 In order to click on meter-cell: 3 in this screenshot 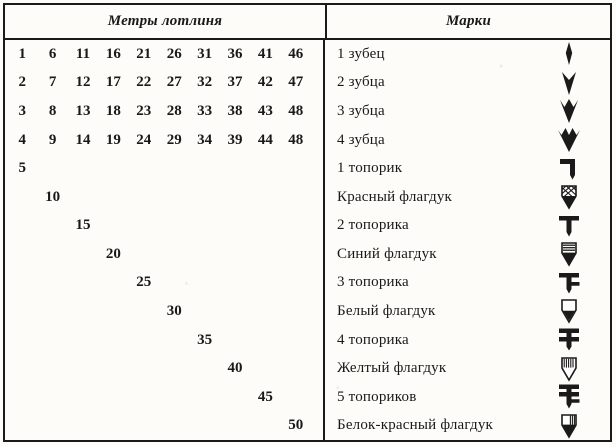, I will do `click(22, 110)`.